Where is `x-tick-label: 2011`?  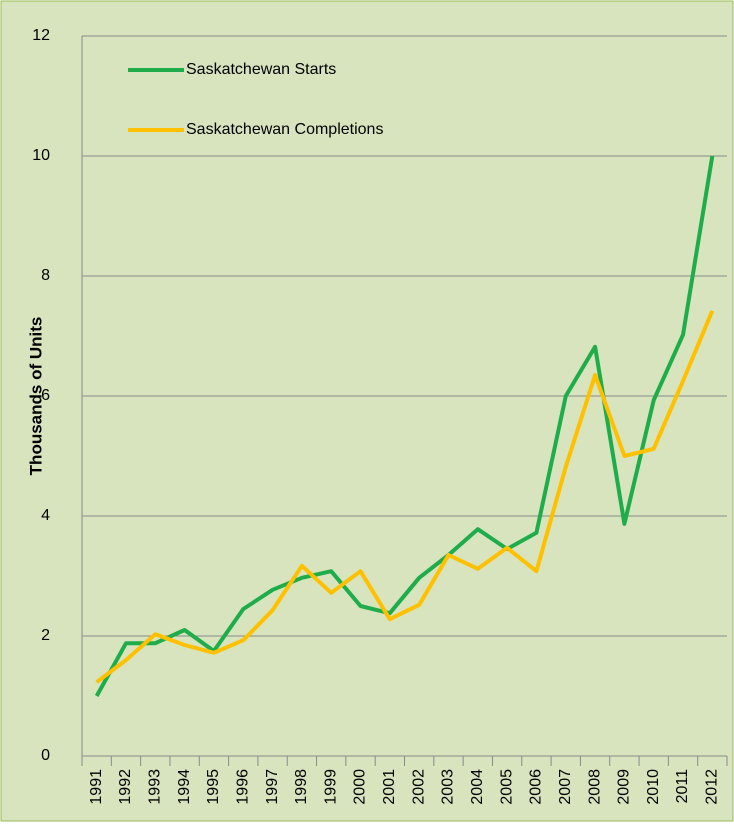 x-tick-label: 2011 is located at coordinates (682, 786).